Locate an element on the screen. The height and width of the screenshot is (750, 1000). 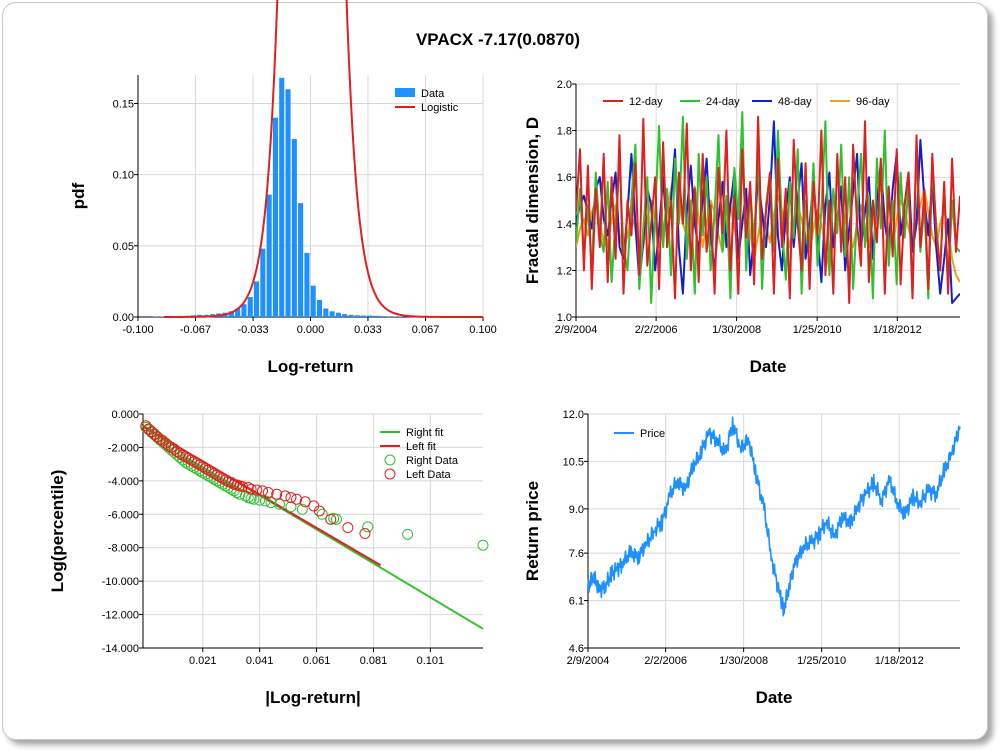
x-tick-label: 0.067 is located at coordinates (426, 330).